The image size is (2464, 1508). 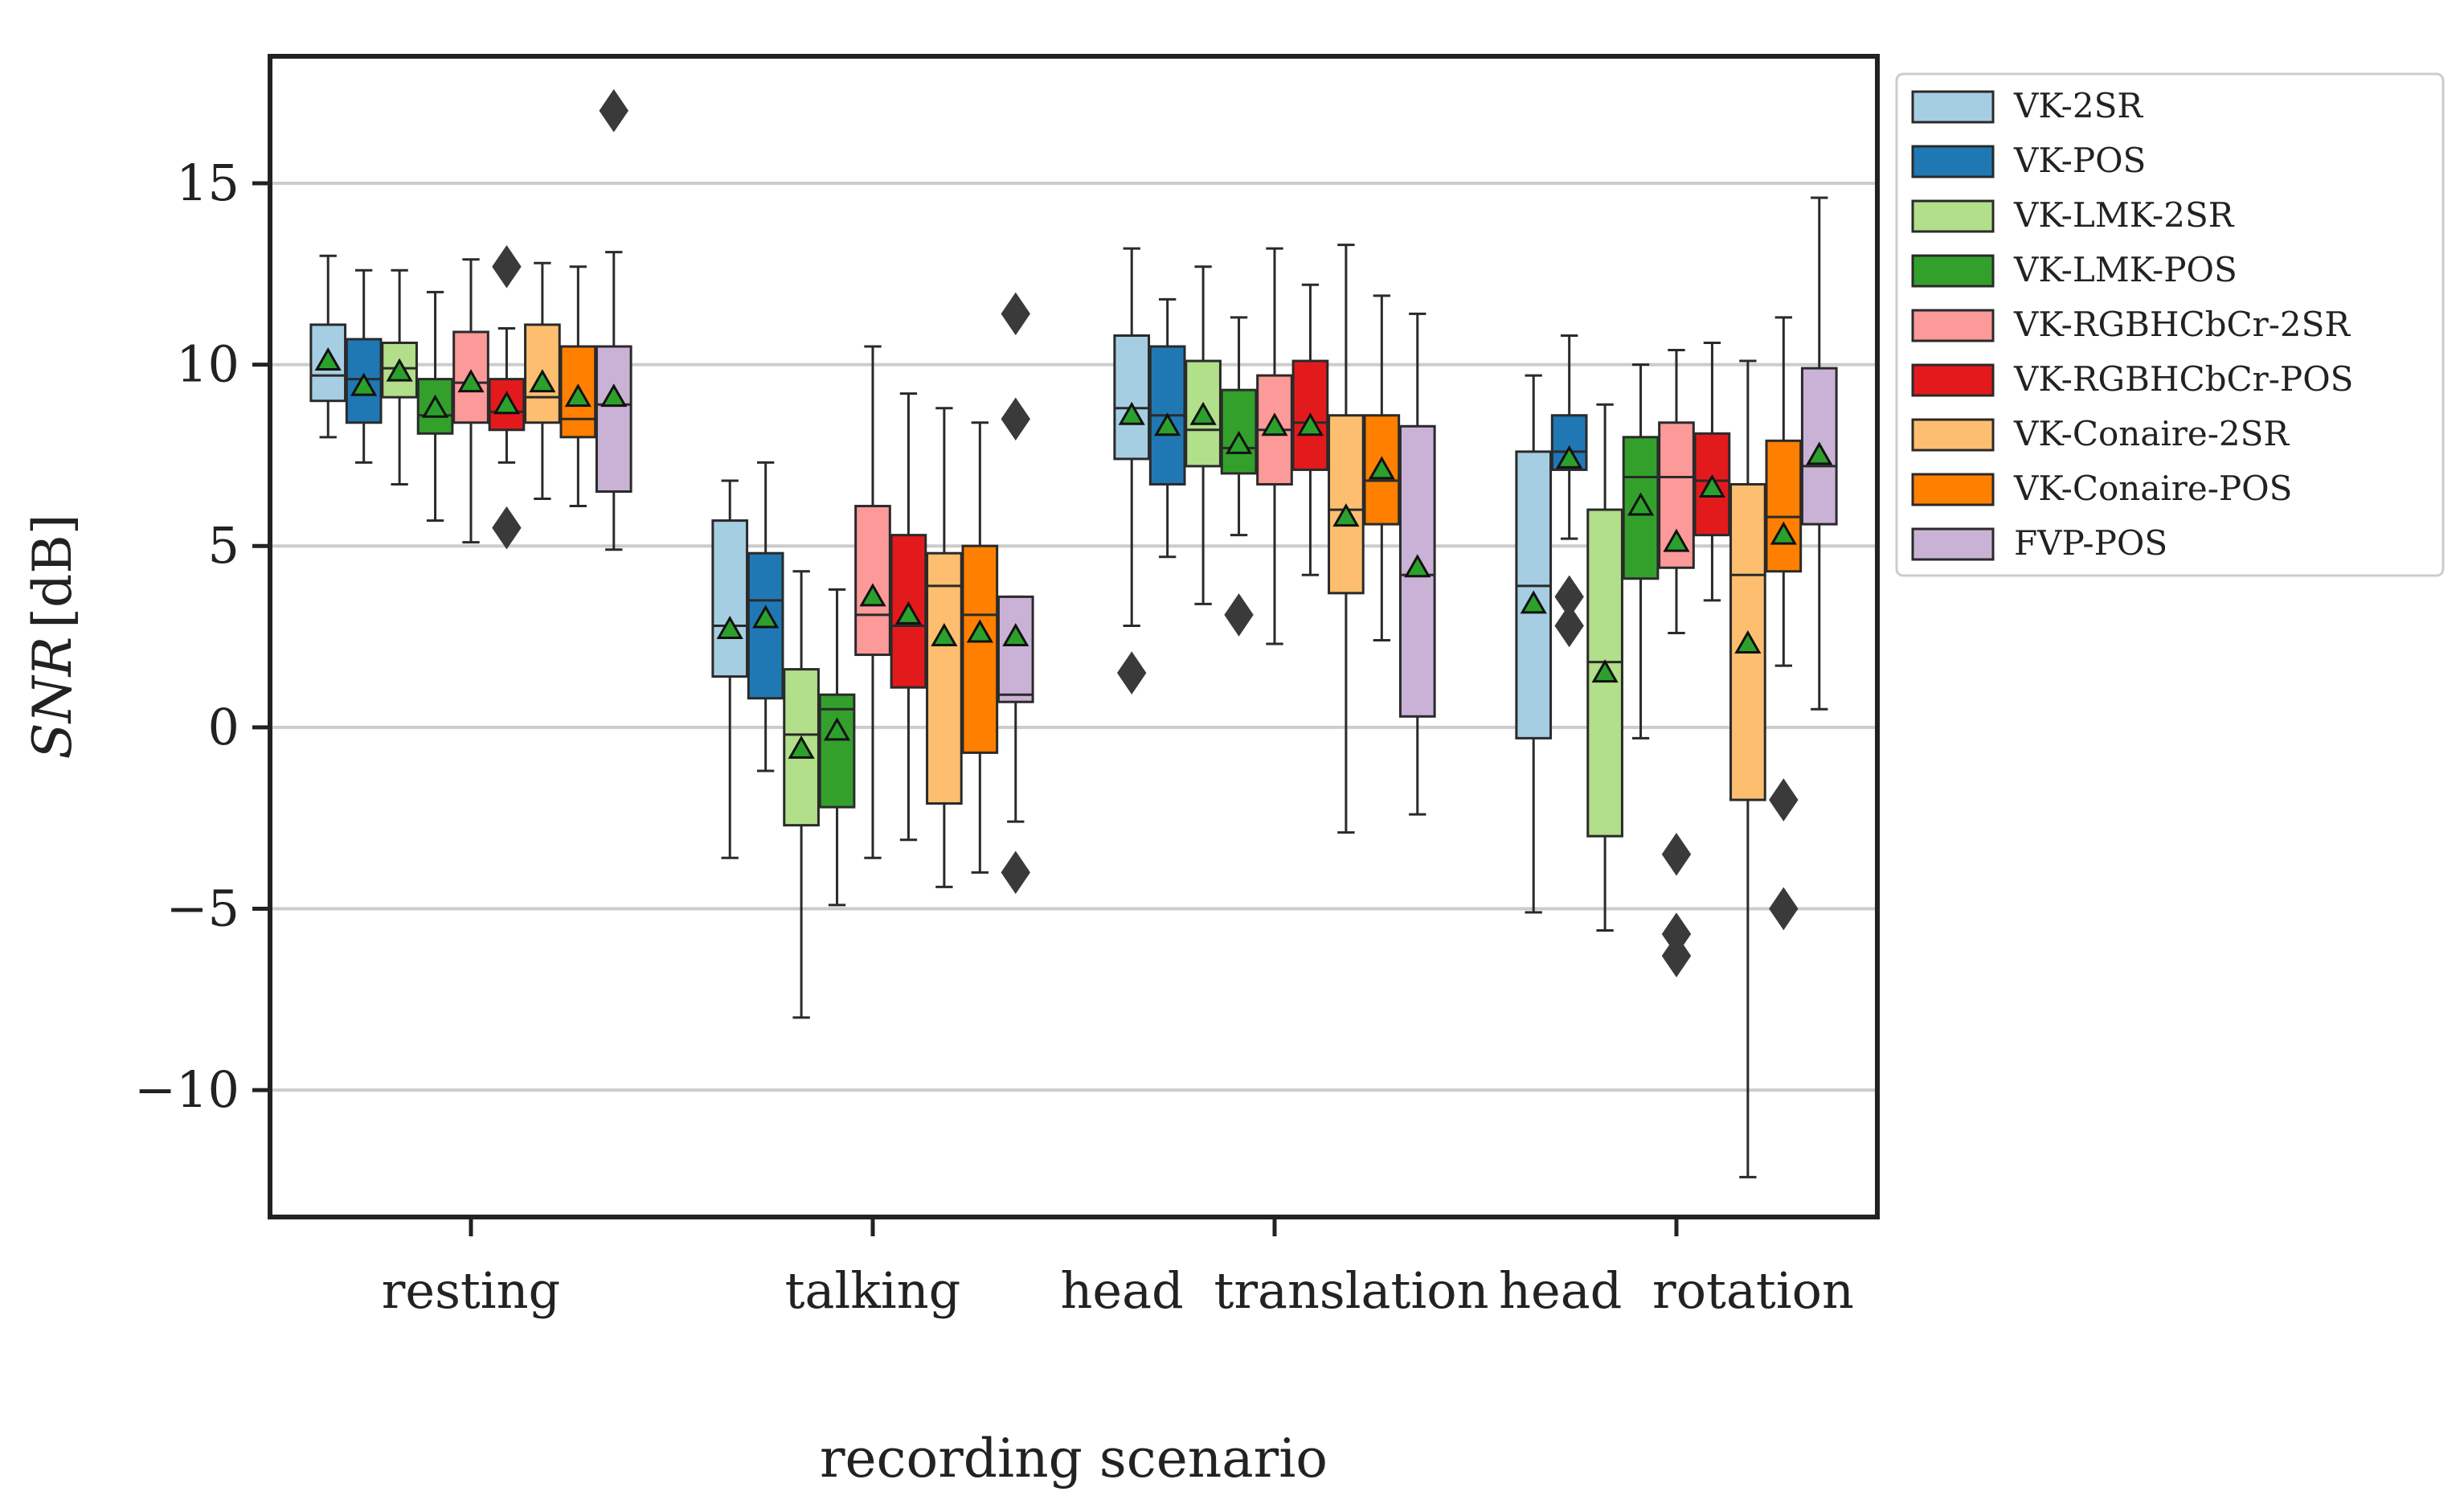 I want to click on legend-item: VK-Conaire-POS, so click(x=2101, y=488).